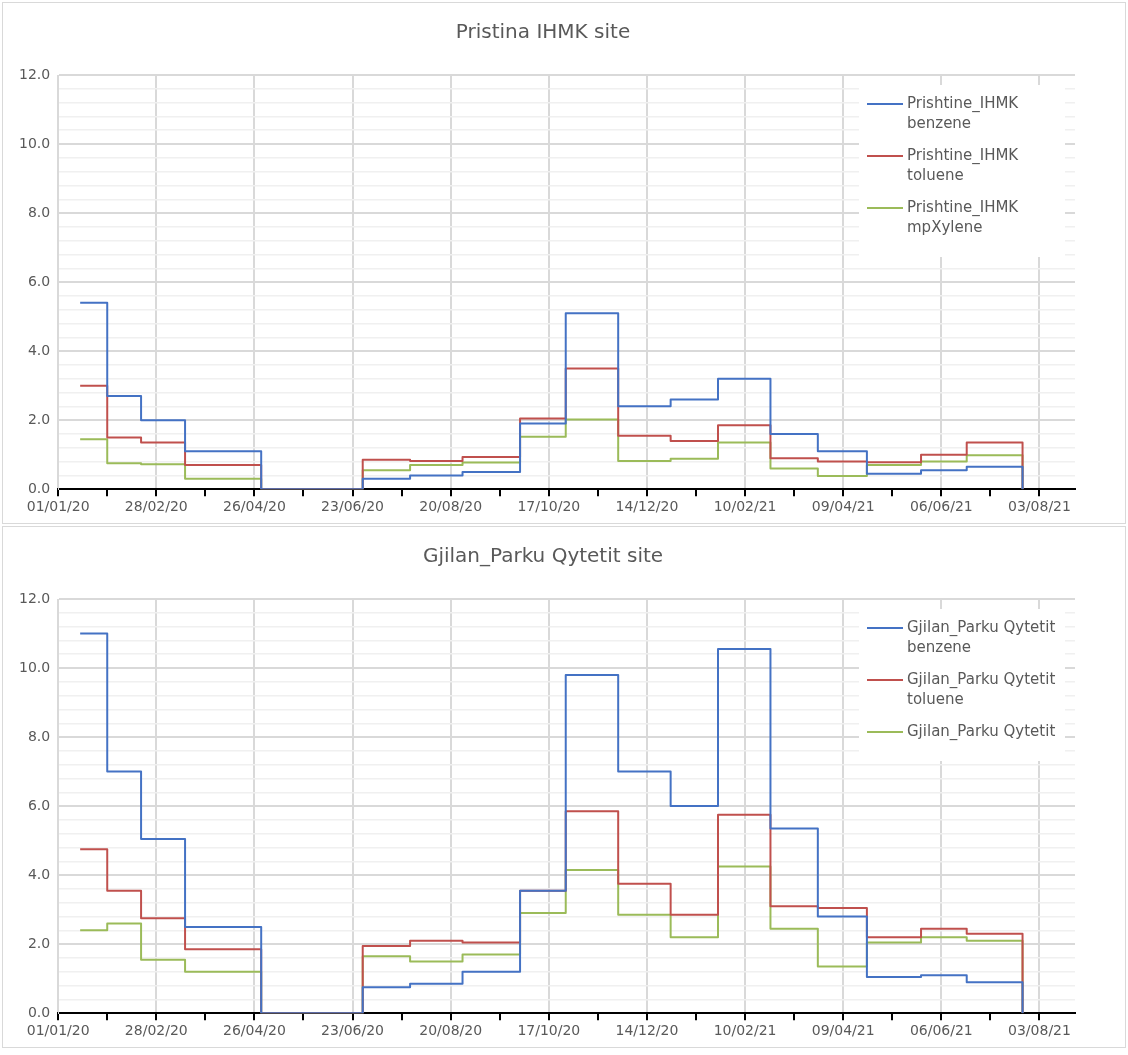  I want to click on chart-title: Pristina IHMK site, so click(543, 31).